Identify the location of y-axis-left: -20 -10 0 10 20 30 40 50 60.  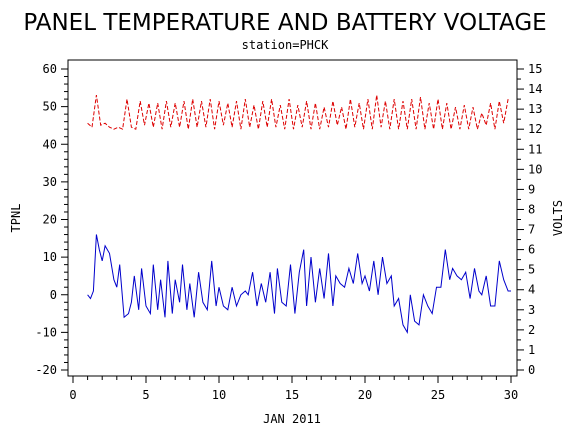
(51, 219).